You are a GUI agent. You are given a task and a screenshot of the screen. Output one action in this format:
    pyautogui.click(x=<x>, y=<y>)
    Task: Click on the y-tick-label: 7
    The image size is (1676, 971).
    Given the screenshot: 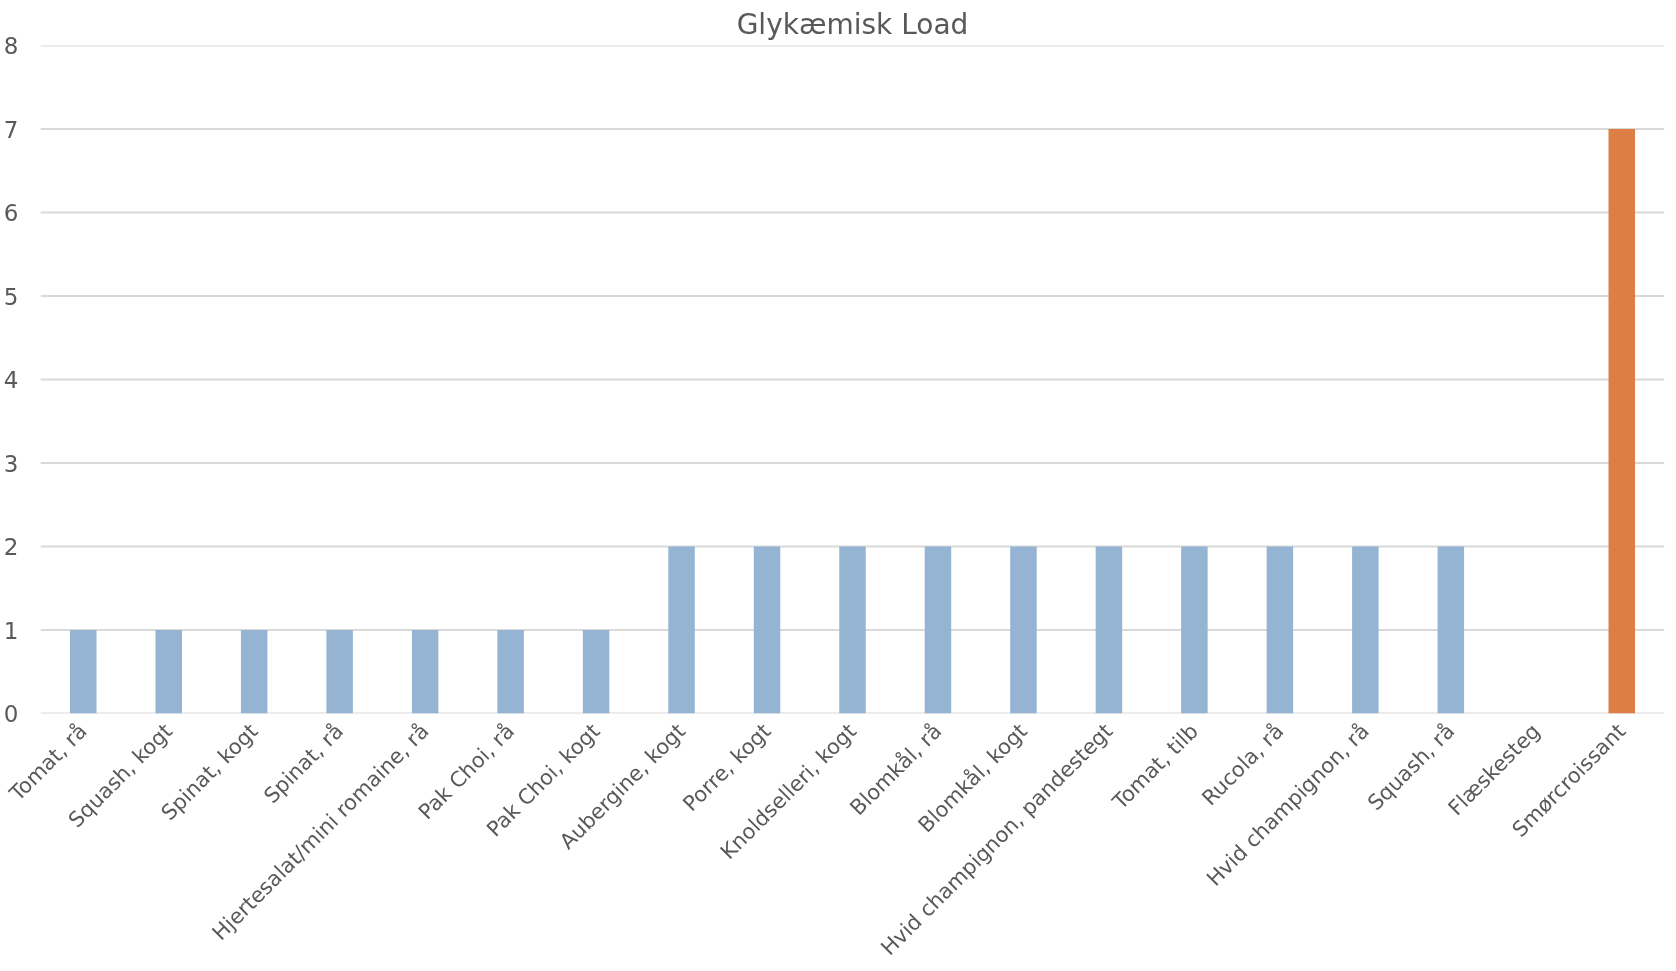 What is the action you would take?
    pyautogui.click(x=11, y=129)
    